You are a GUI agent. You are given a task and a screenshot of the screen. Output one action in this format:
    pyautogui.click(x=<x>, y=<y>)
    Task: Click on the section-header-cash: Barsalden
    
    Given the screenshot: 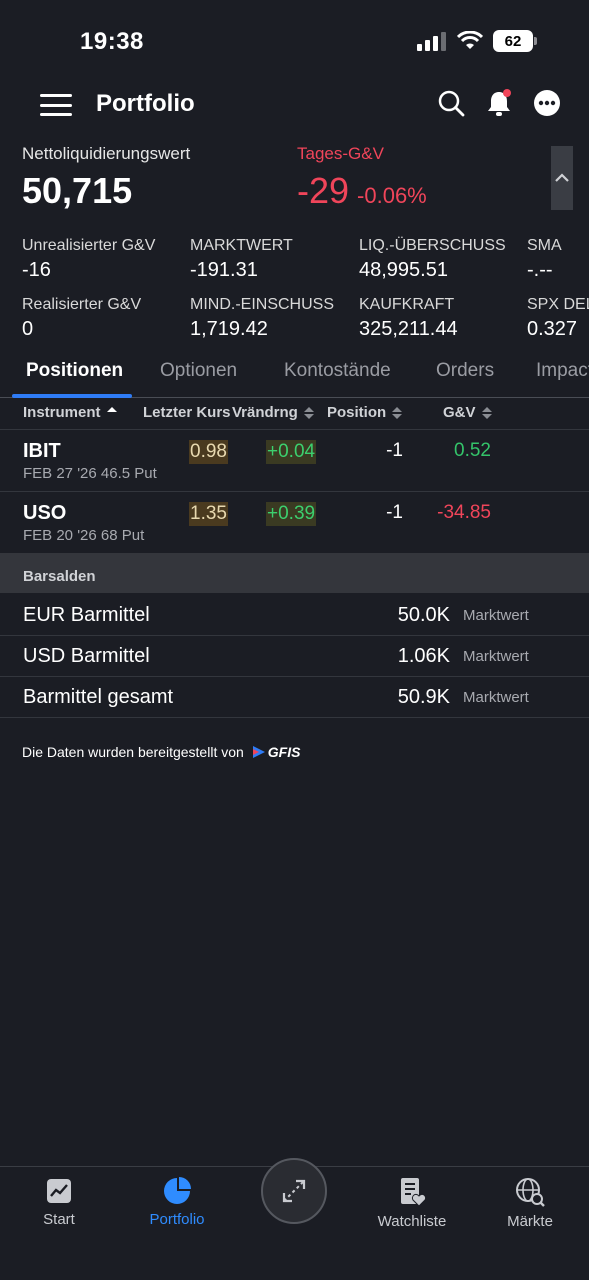 What is the action you would take?
    pyautogui.click(x=294, y=573)
    